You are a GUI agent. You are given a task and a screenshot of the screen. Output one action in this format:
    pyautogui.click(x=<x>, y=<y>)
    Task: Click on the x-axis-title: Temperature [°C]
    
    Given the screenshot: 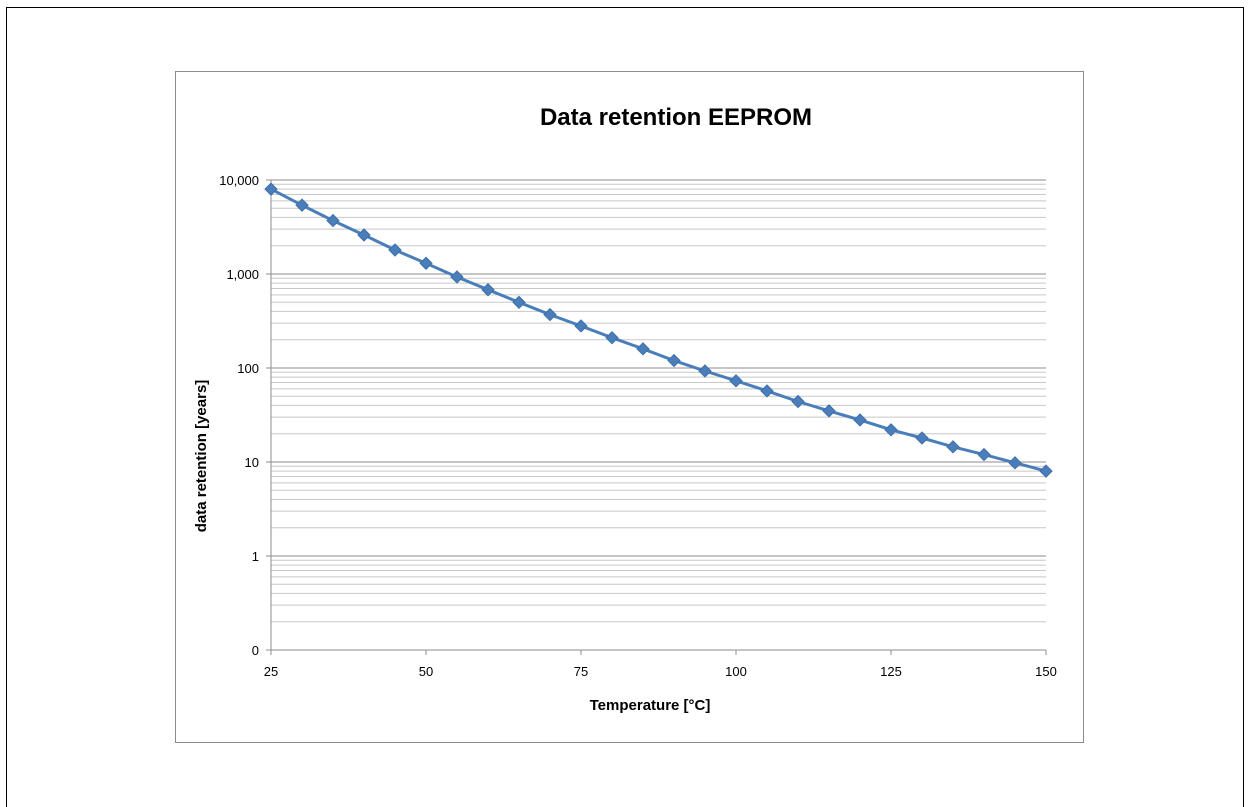 What is the action you would take?
    pyautogui.click(x=650, y=705)
    